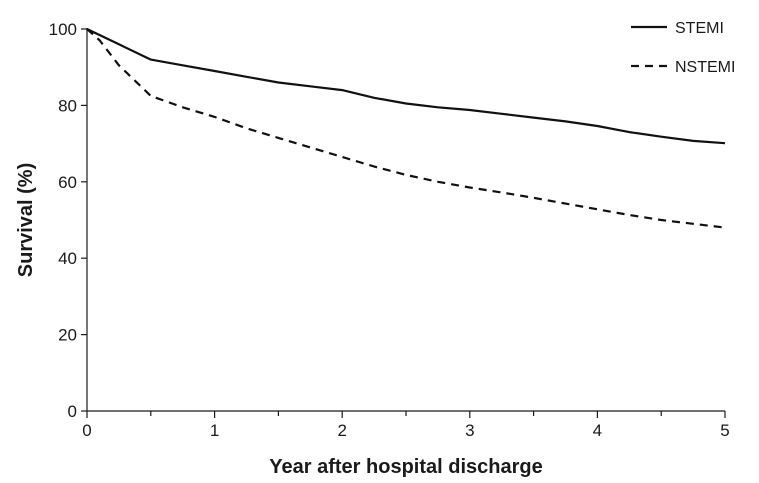 This screenshot has width=759, height=483. What do you see at coordinates (72, 411) in the screenshot?
I see `y-tick-label: 0` at bounding box center [72, 411].